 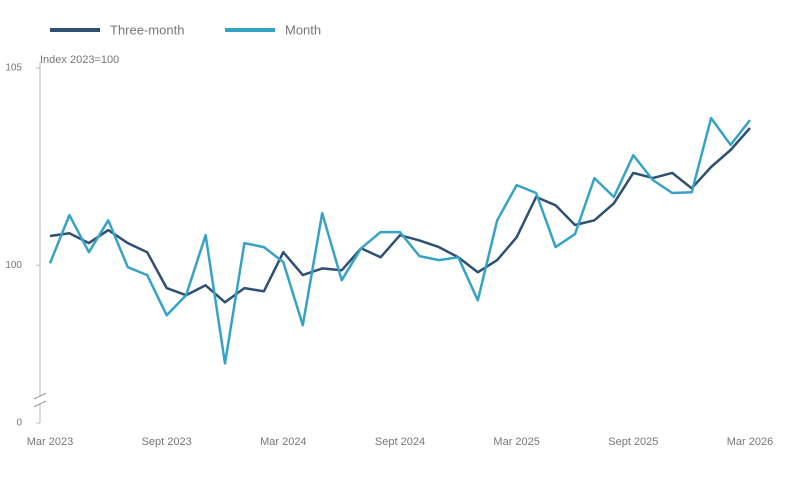 What do you see at coordinates (13, 68) in the screenshot?
I see `y-tick-label: 105` at bounding box center [13, 68].